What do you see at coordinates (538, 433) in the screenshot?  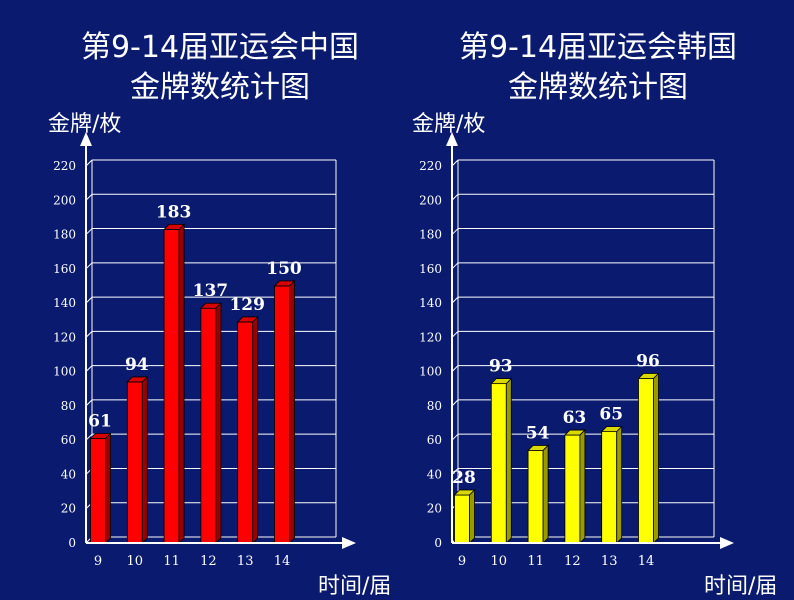 I see `data-label: 54` at bounding box center [538, 433].